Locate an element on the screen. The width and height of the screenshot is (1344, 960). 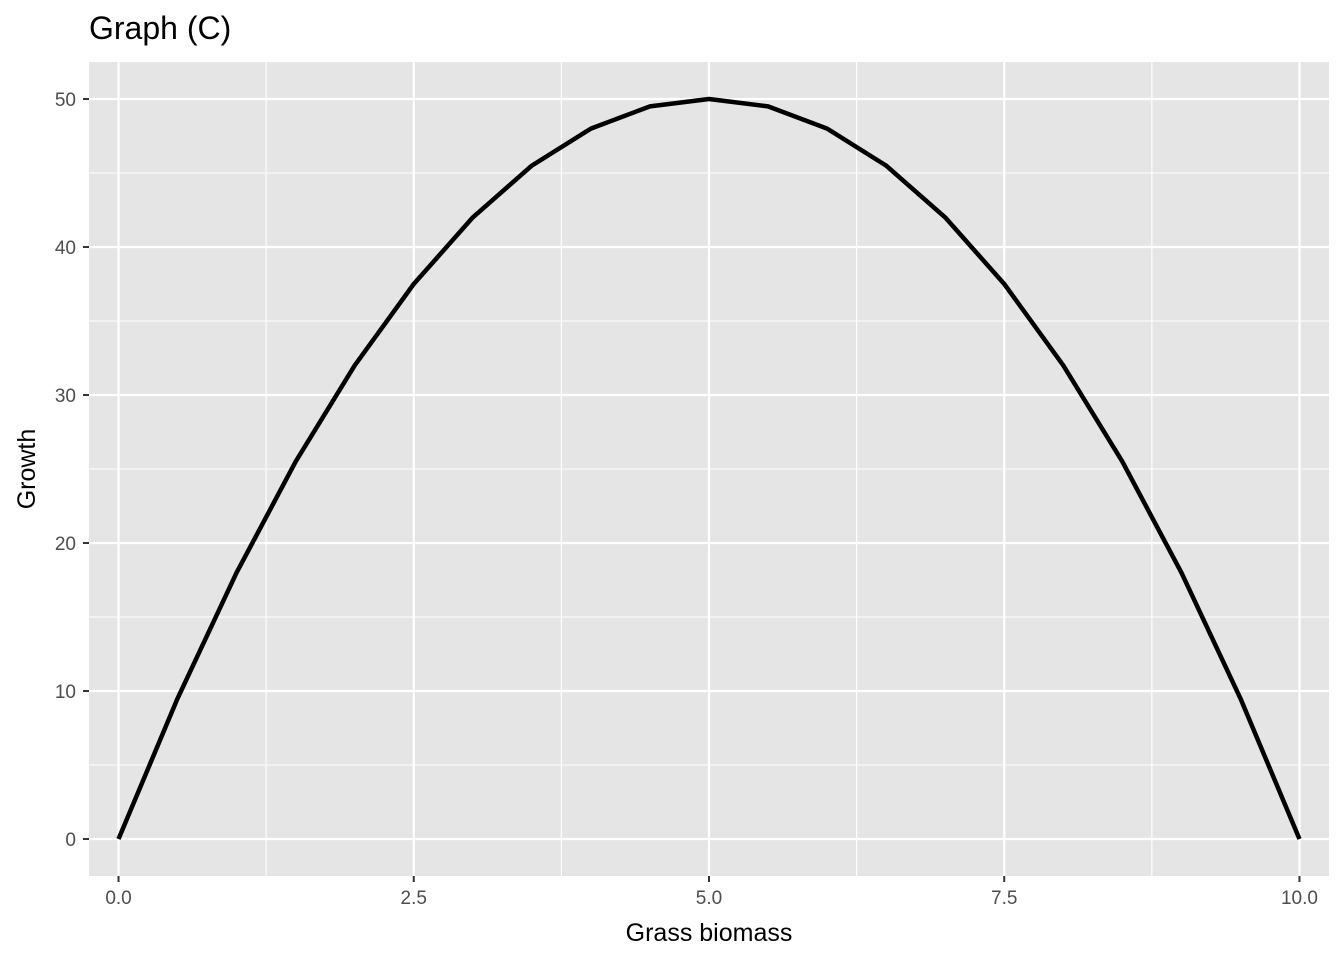
x-tick-label: 5.0 is located at coordinates (709, 898).